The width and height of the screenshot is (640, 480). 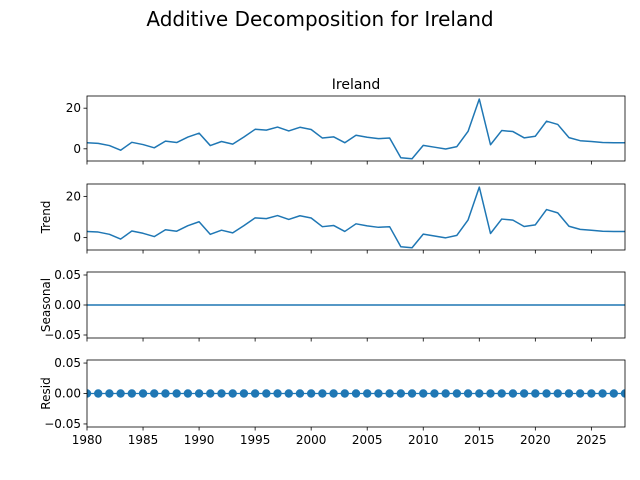 I want to click on y-axis-label-seasonal: Seasonal, so click(x=46, y=305).